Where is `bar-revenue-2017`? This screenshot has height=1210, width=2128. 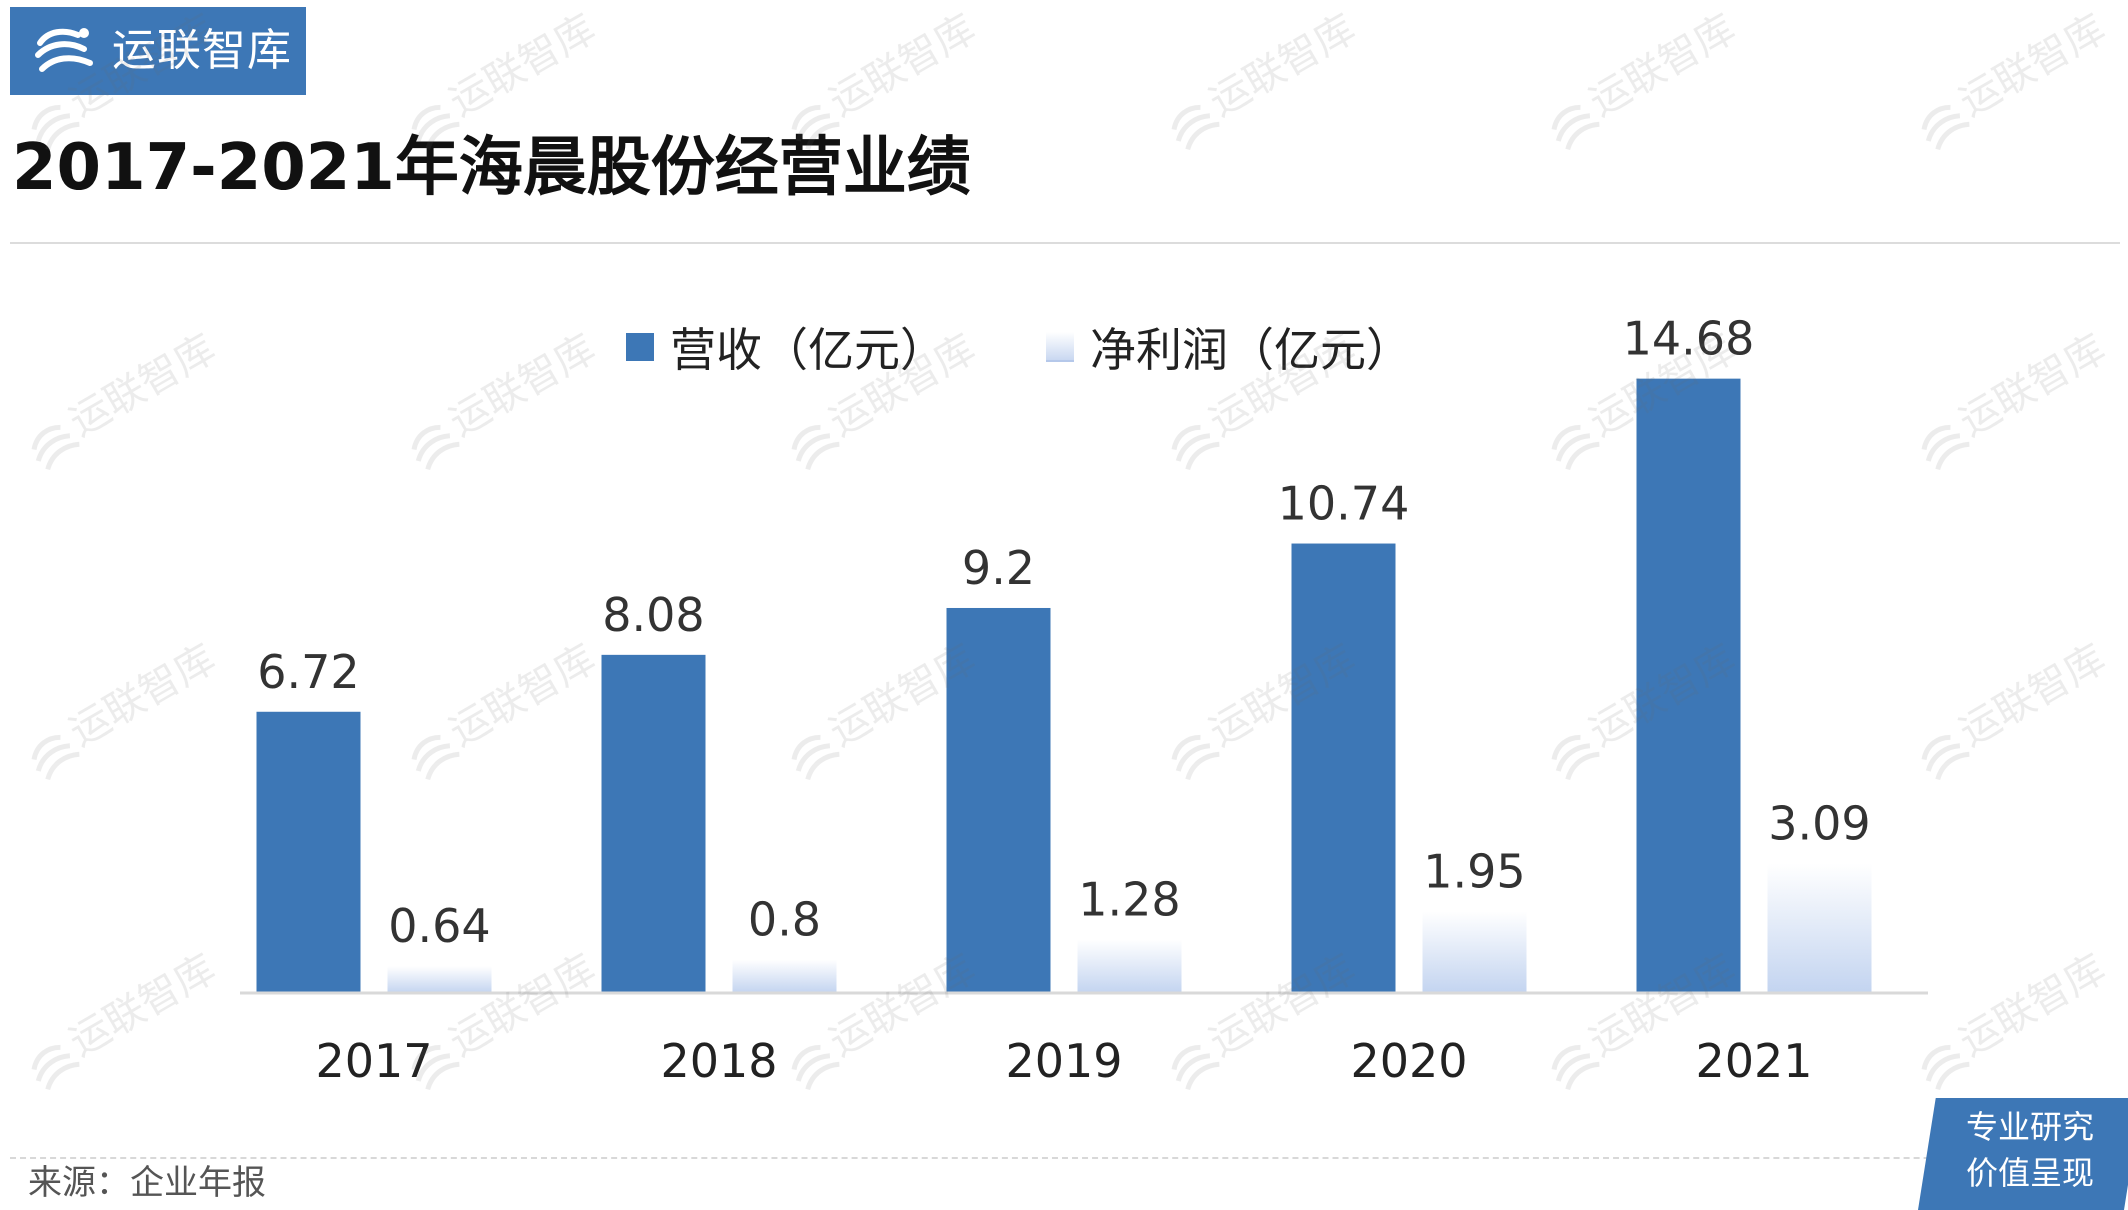 bar-revenue-2017 is located at coordinates (308, 852).